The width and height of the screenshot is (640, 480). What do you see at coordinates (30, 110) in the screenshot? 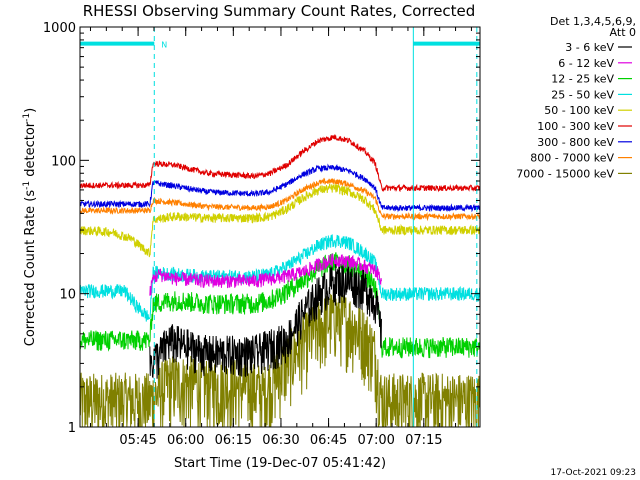
I see `y-axis-label-end: )` at bounding box center [30, 110].